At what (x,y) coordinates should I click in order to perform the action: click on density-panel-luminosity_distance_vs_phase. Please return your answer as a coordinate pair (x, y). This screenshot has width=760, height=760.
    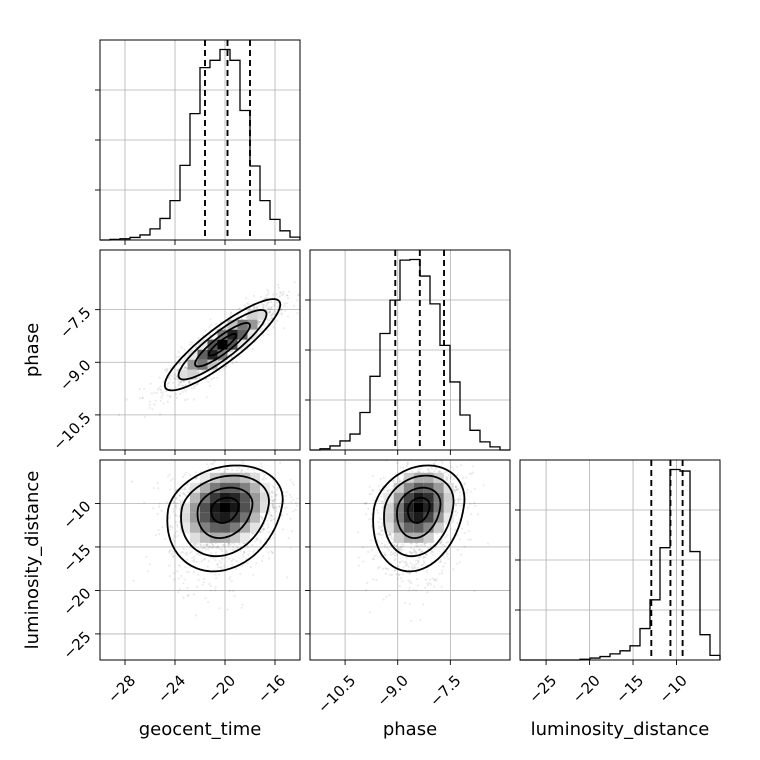
    Looking at the image, I should click on (408, 562).